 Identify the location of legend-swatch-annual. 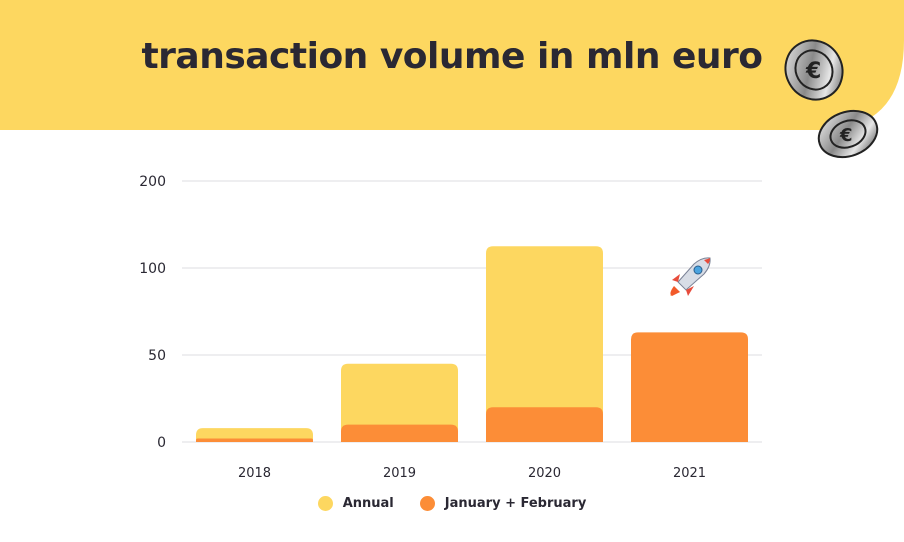
(325, 503).